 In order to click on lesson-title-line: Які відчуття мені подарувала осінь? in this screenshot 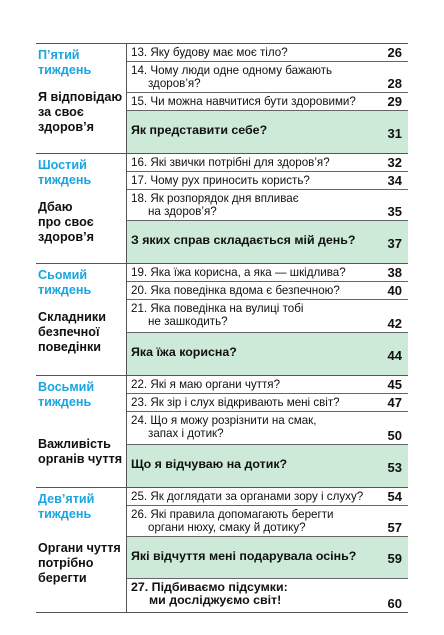, I will do `click(244, 556)`.